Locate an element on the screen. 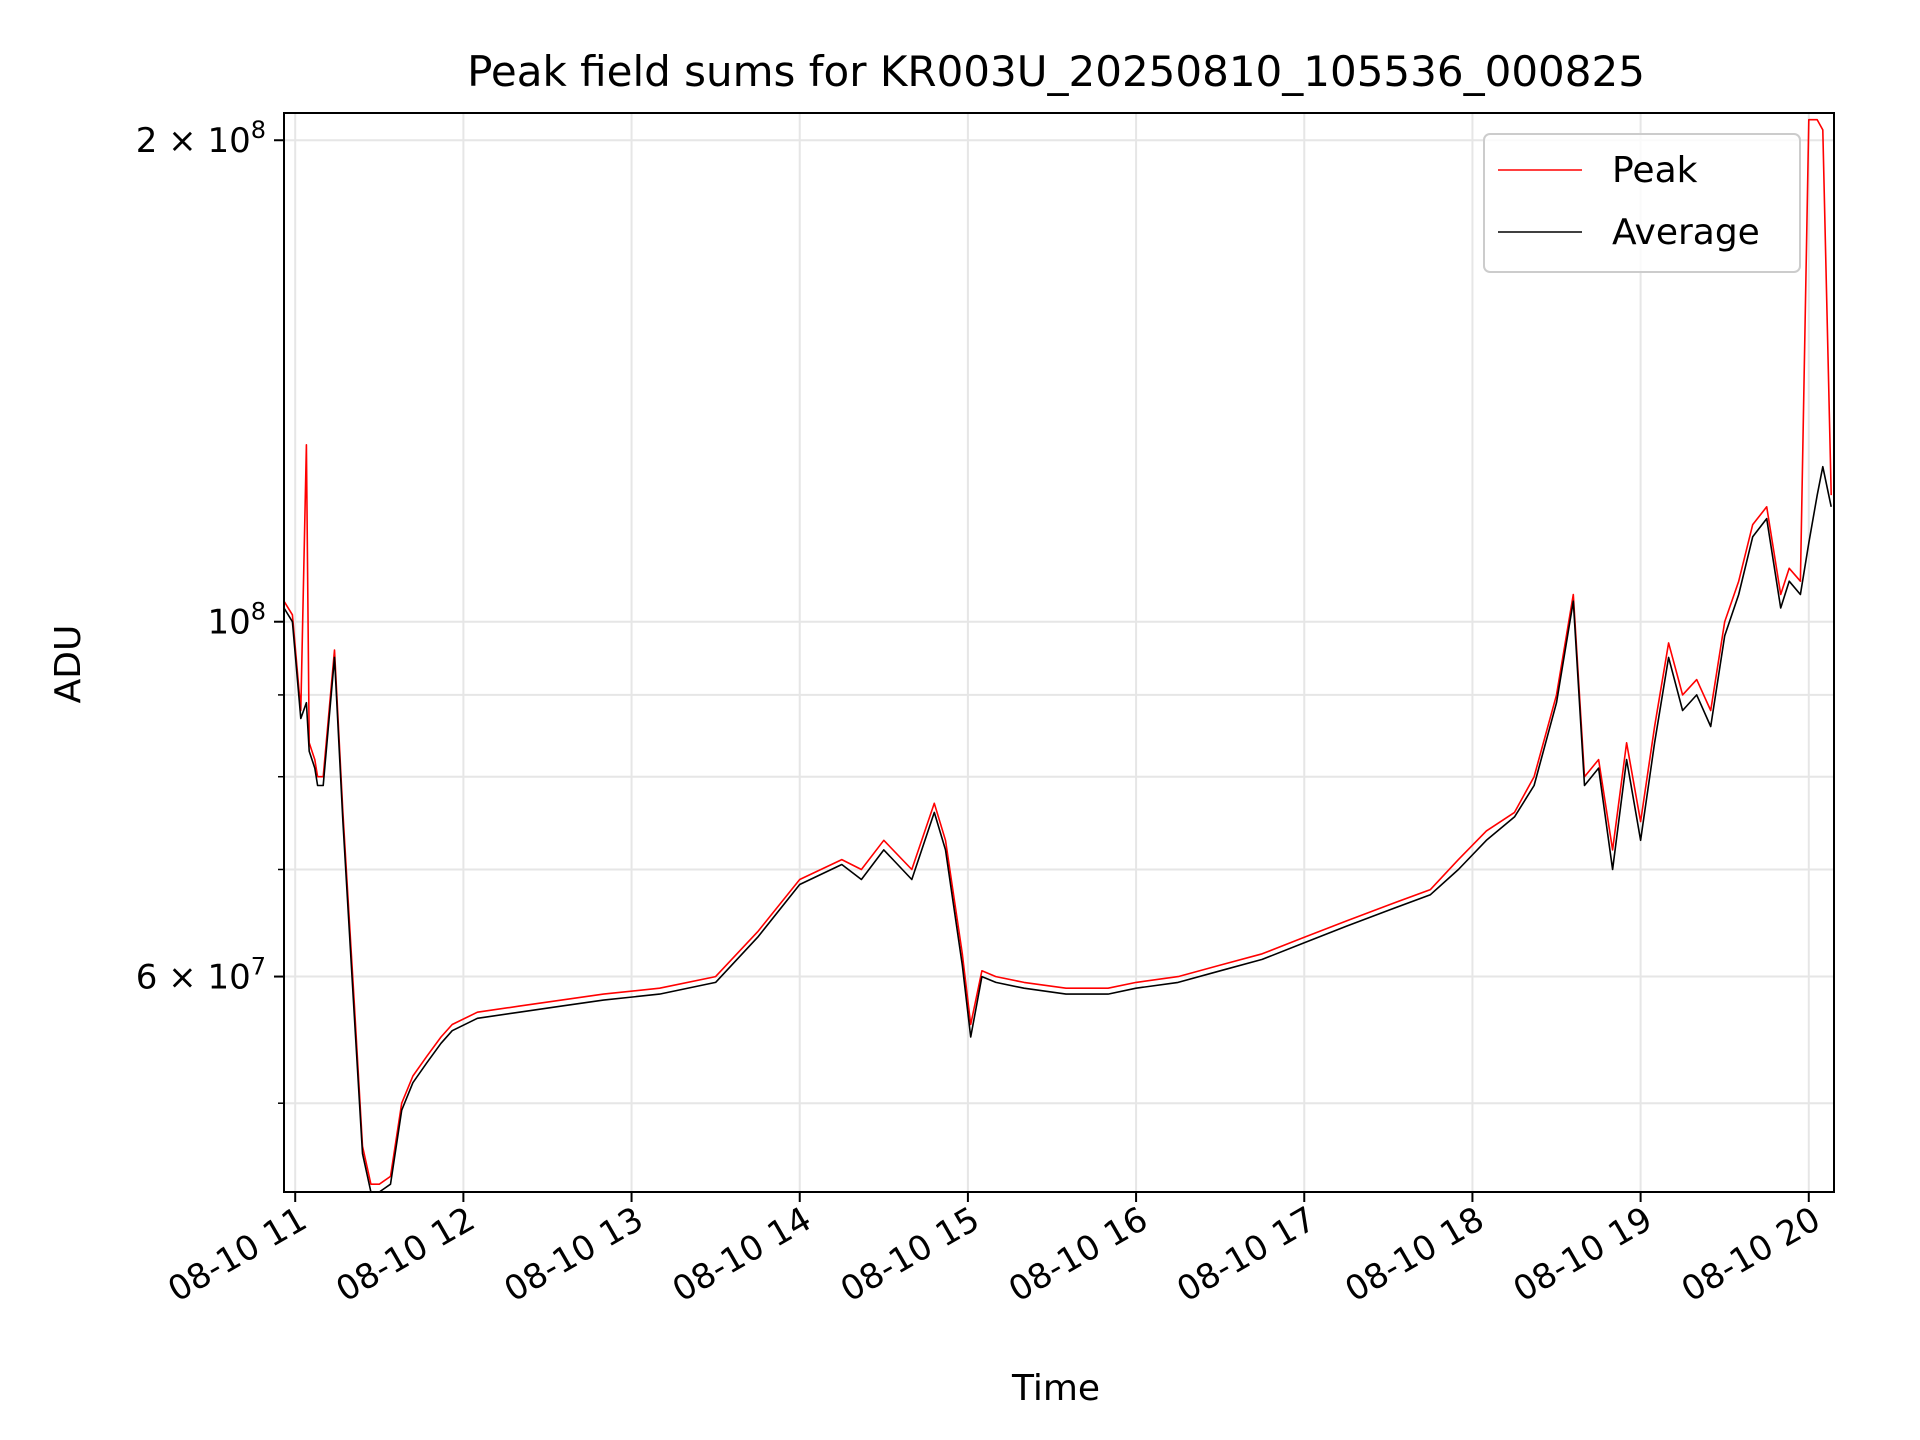  x-axis-label: Time is located at coordinates (1055, 1388).